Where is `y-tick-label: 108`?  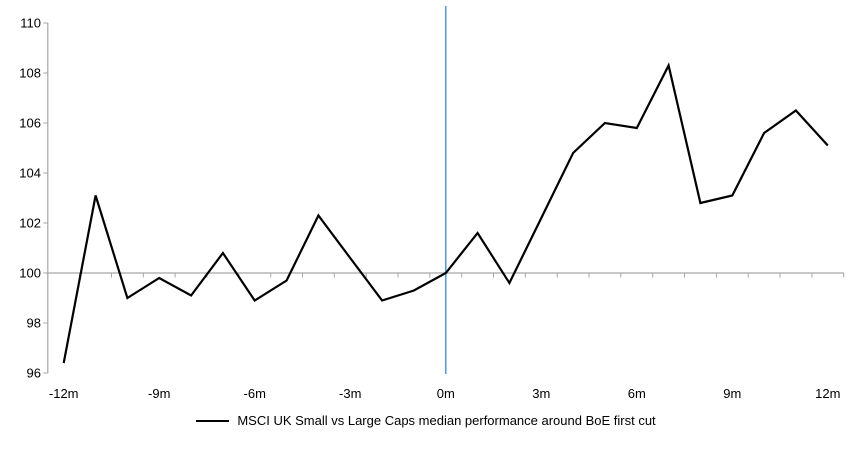 y-tick-label: 108 is located at coordinates (30, 73).